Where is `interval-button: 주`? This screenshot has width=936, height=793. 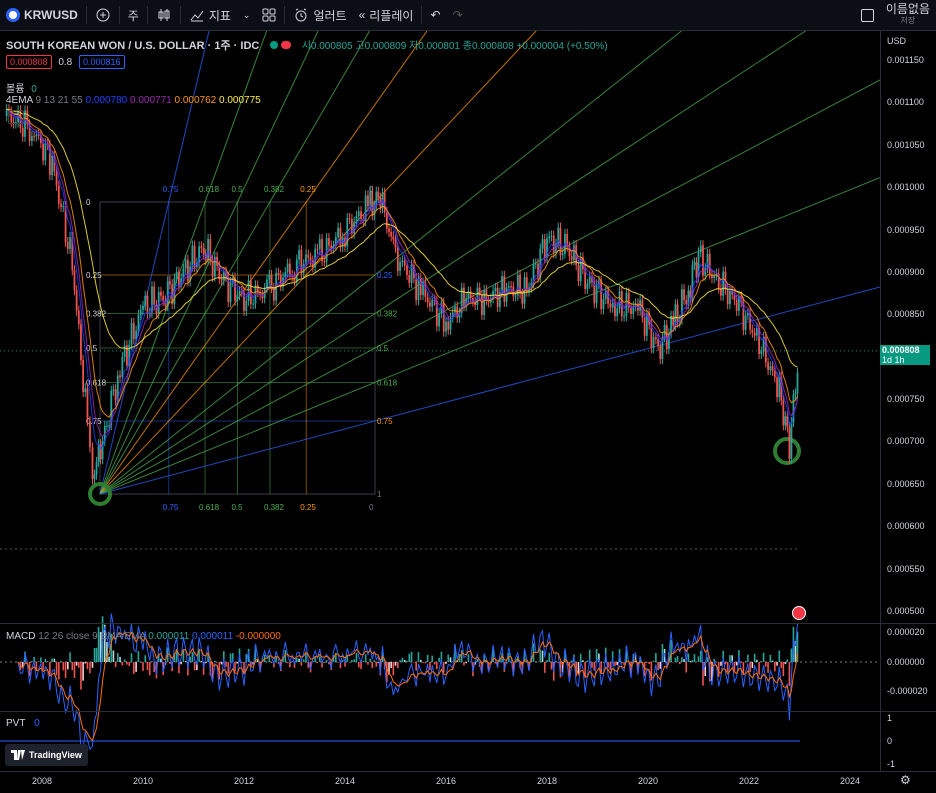 interval-button: 주 is located at coordinates (133, 15).